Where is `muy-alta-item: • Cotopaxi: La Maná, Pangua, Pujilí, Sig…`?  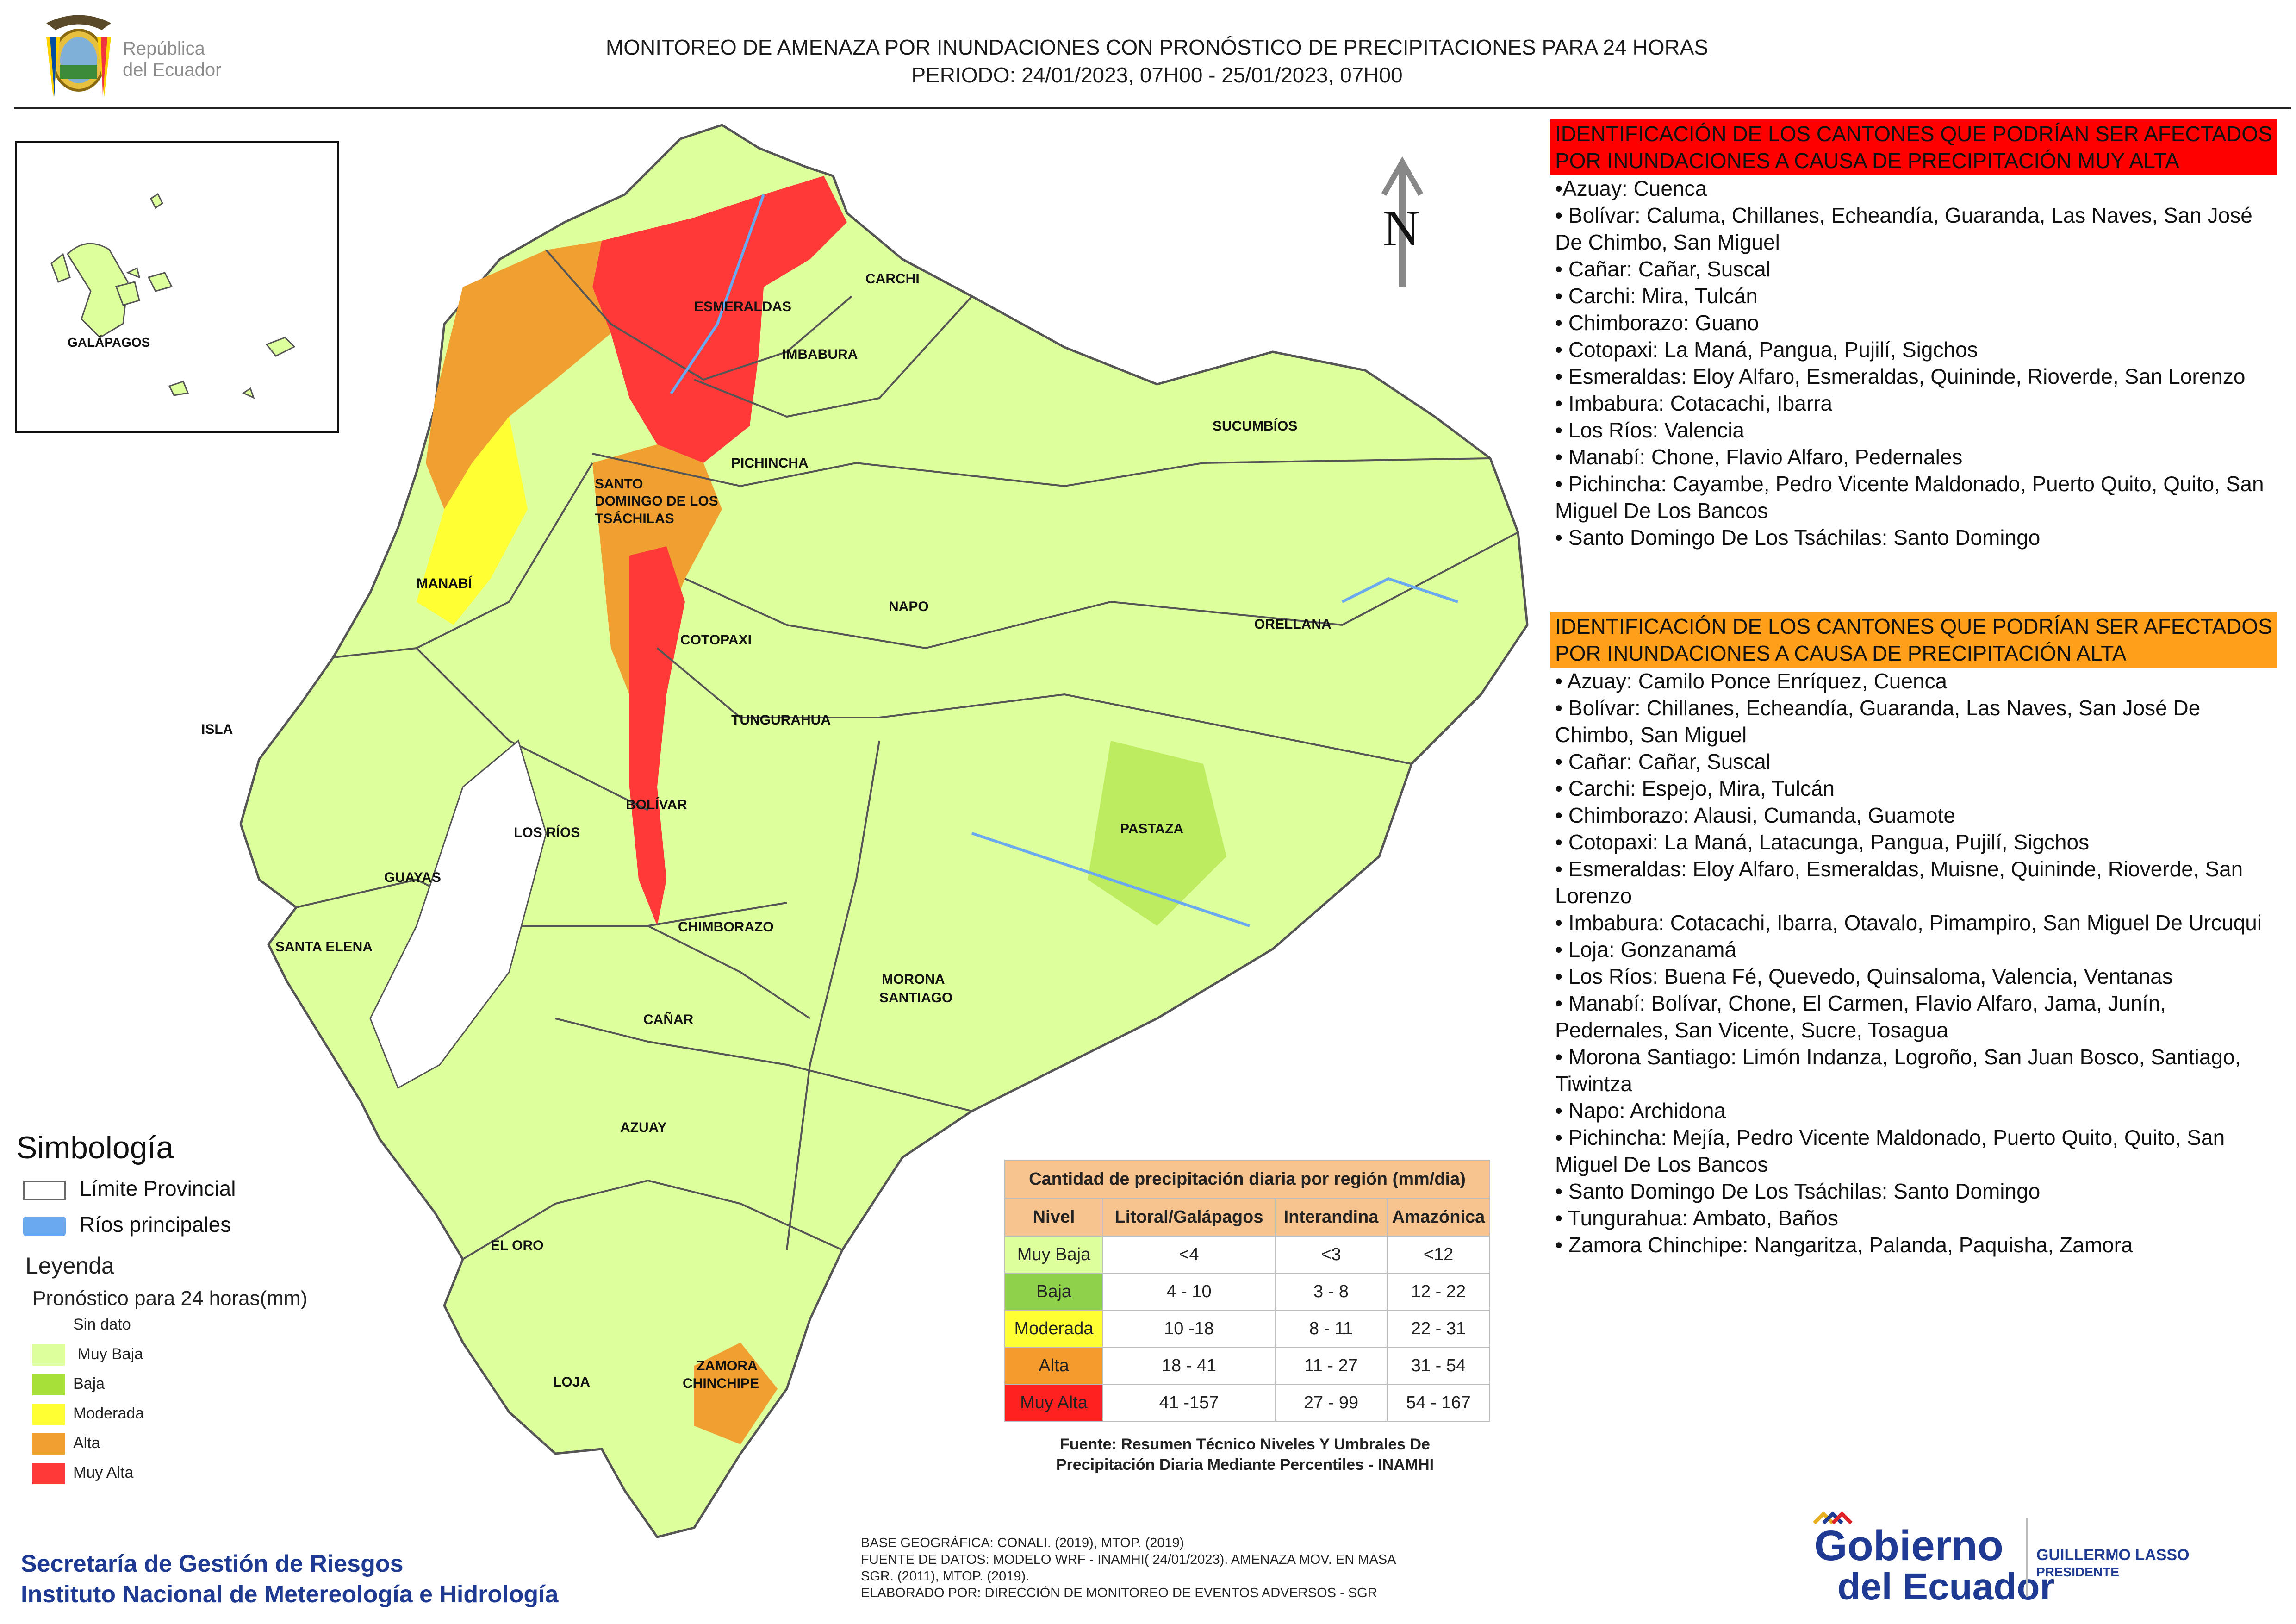 muy-alta-item: • Cotopaxi: La Maná, Pangua, Pujilí, Sig… is located at coordinates (1766, 349).